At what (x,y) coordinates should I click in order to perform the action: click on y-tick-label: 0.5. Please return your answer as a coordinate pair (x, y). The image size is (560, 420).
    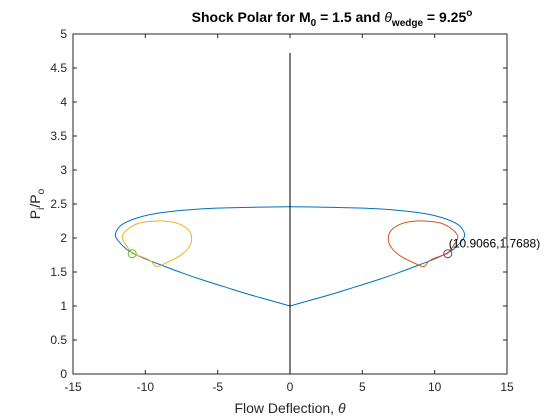
    Looking at the image, I should click on (58, 340).